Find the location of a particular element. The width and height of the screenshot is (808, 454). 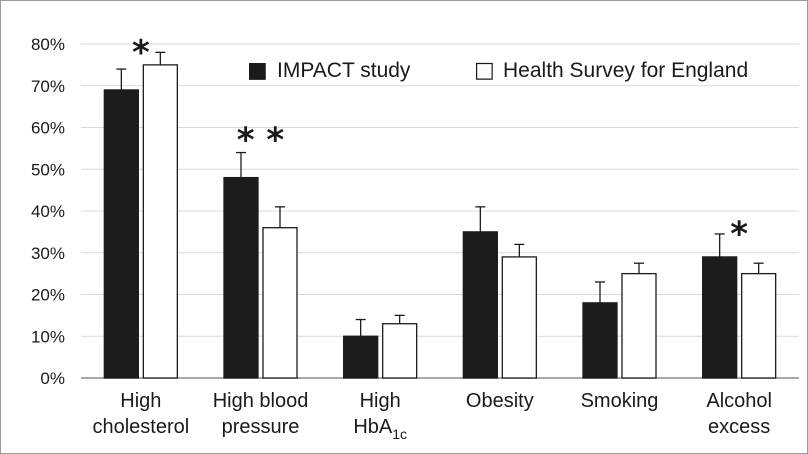

legend-marker-impact: ■ is located at coordinates (257, 70).